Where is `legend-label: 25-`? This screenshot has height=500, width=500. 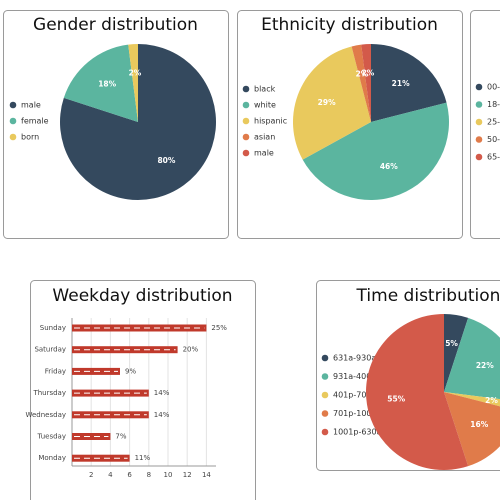
legend-label: 25- is located at coordinates (493, 122).